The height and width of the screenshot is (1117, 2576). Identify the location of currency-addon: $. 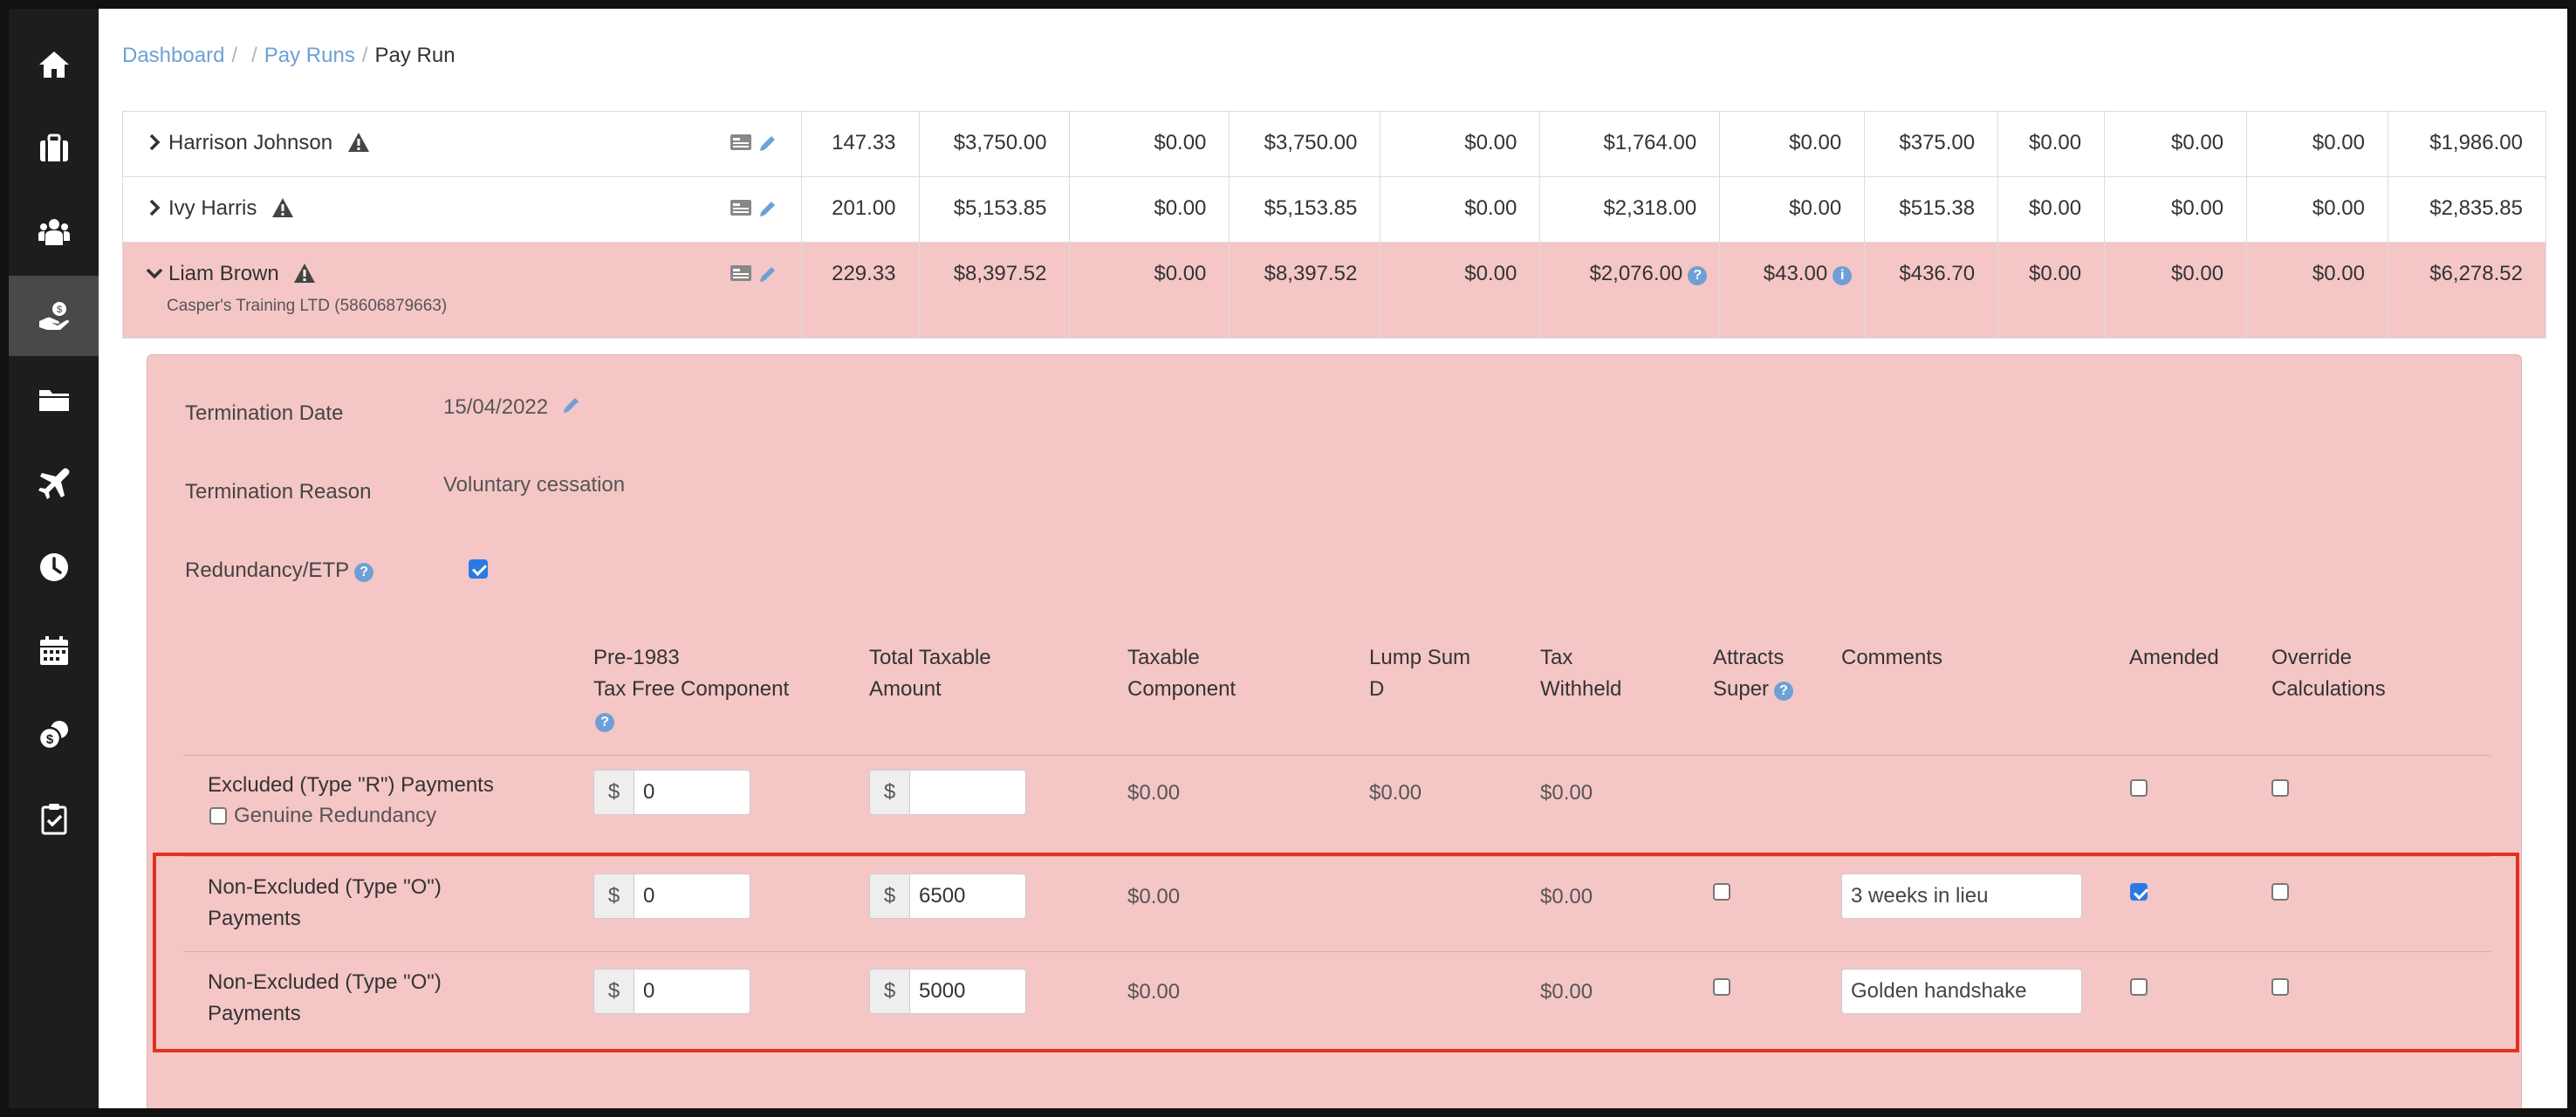
(890, 991).